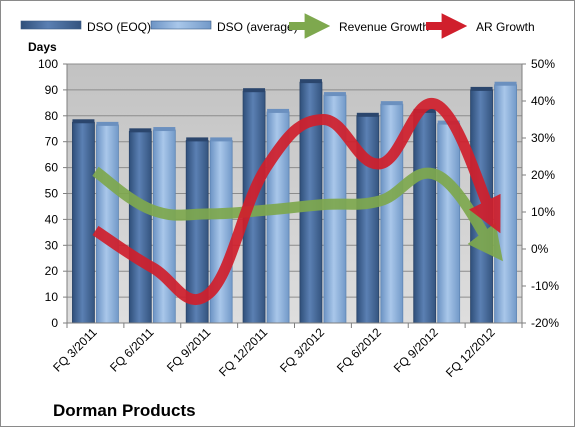 The height and width of the screenshot is (428, 575). What do you see at coordinates (124, 410) in the screenshot?
I see `chart-footer-title: Dorman Products` at bounding box center [124, 410].